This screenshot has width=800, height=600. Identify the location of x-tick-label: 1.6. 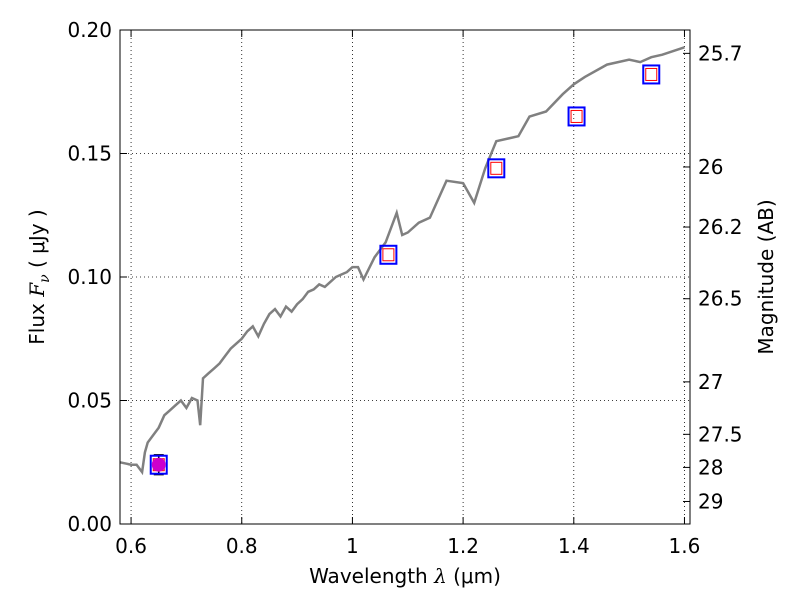
(685, 546).